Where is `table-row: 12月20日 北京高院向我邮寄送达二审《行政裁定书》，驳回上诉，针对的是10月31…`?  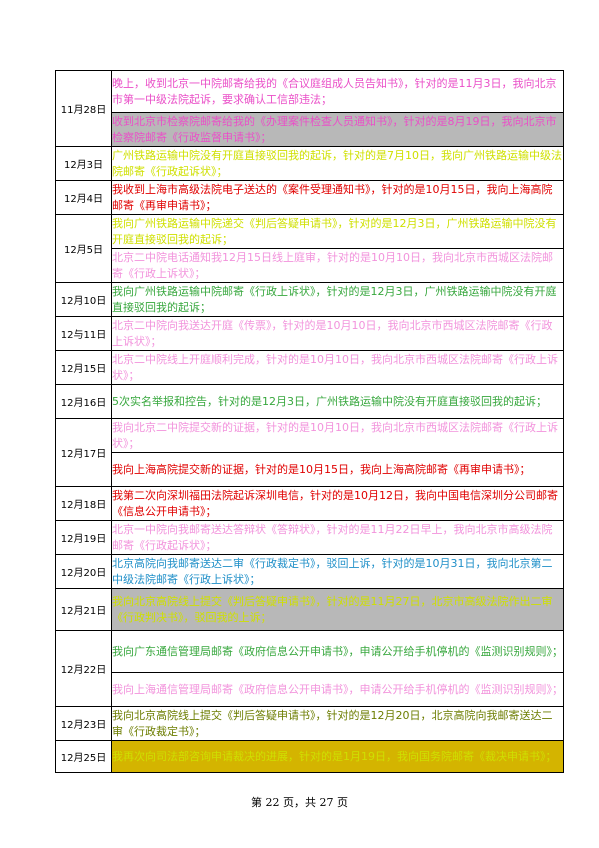 table-row: 12月20日 北京高院向我邮寄送达二审《行政裁定书》，驳回上诉，针对的是10月31… is located at coordinates (309, 571).